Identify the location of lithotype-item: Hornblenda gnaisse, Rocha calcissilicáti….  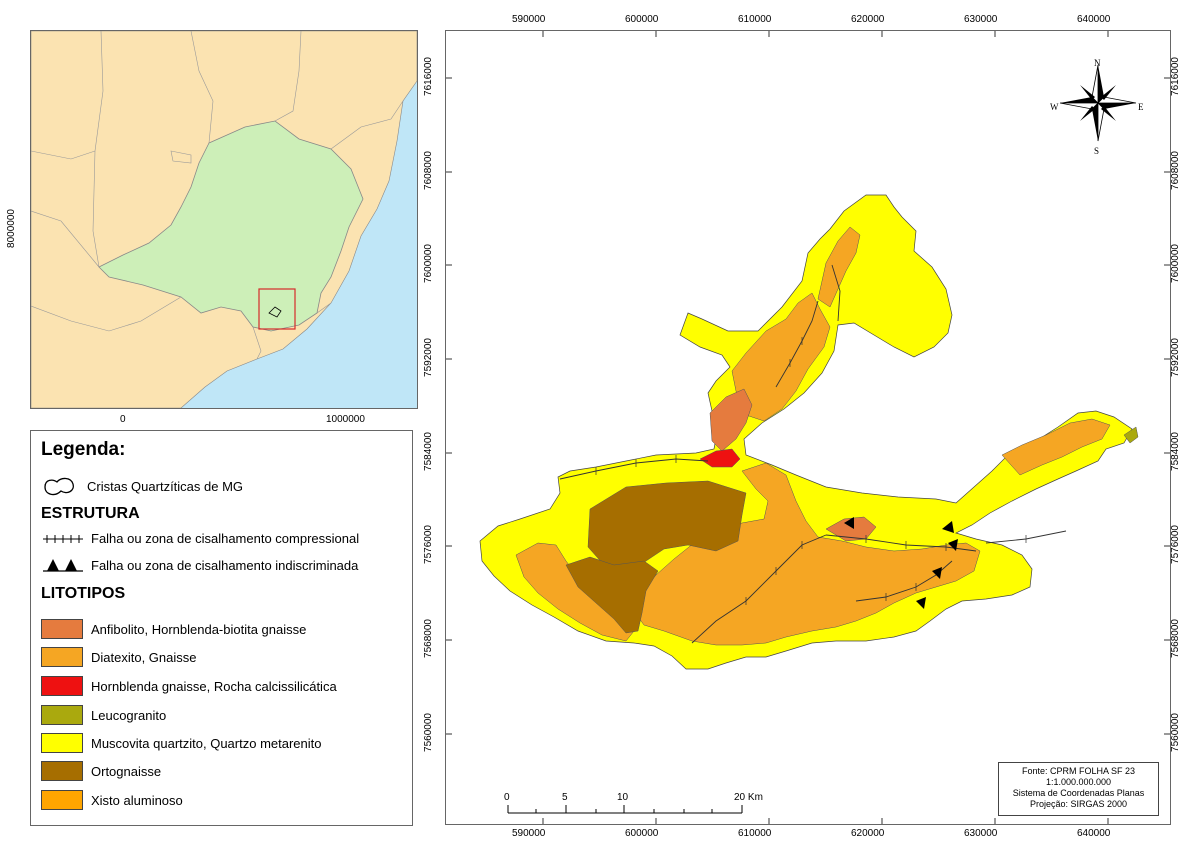
(189, 686).